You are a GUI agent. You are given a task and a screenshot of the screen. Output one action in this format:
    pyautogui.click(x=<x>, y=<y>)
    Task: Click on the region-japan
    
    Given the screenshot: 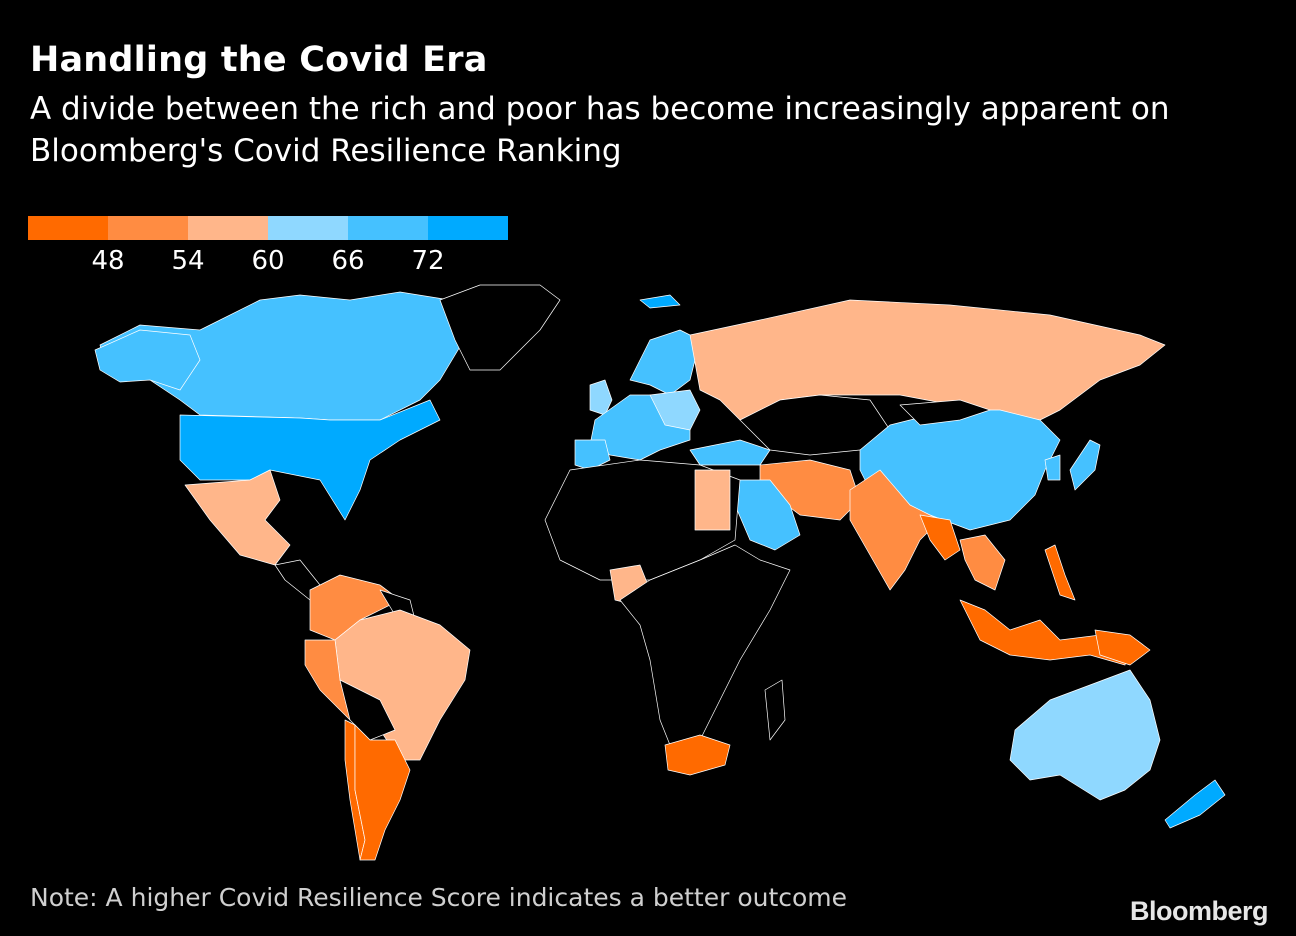 What is the action you would take?
    pyautogui.click(x=1085, y=465)
    